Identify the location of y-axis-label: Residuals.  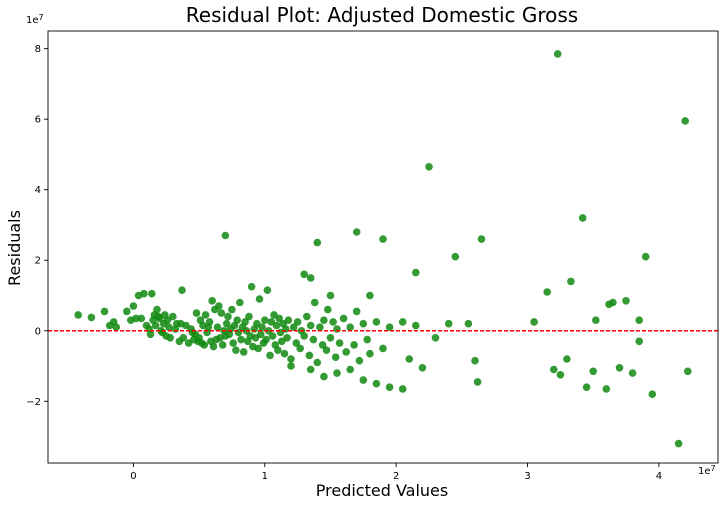
(14, 248).